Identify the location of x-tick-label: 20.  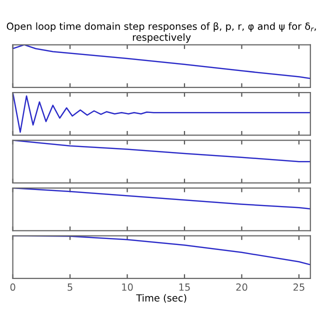
(242, 287).